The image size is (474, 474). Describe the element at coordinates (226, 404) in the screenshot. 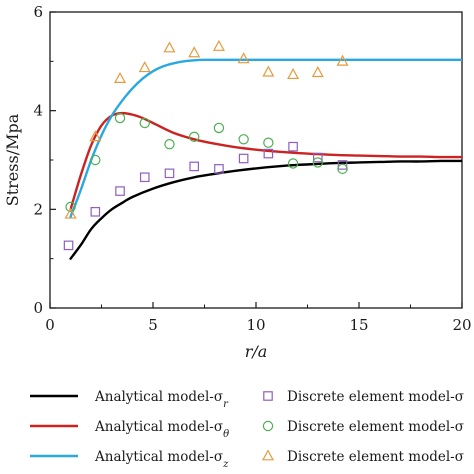

I see `legend-subscript: r` at that location.